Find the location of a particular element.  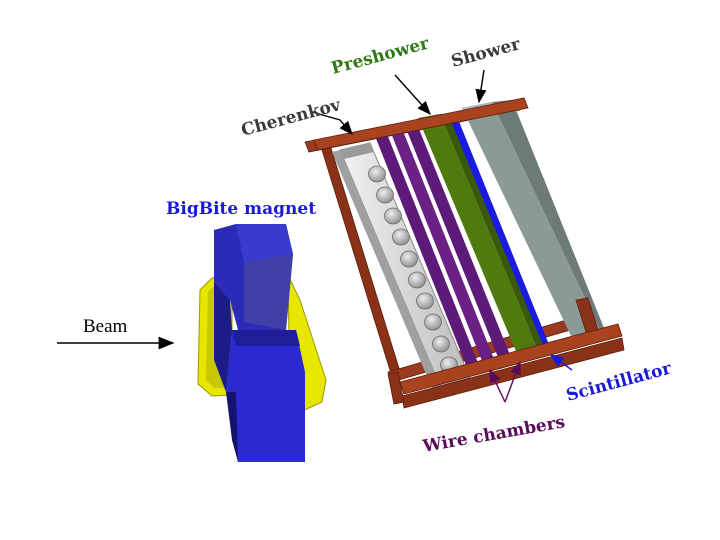

cherenkov-pmts is located at coordinates (413, 269).